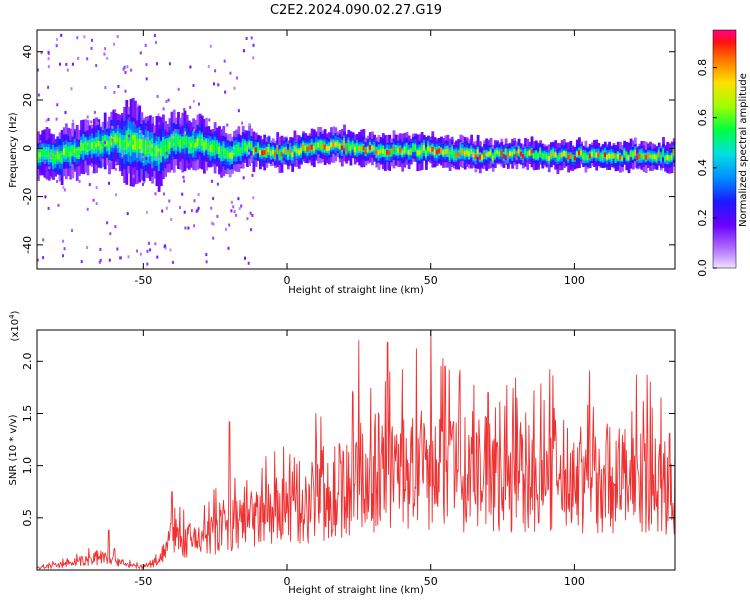 This screenshot has width=750, height=600. What do you see at coordinates (27, 466) in the screenshot?
I see `y-tick-label: 1.0` at bounding box center [27, 466].